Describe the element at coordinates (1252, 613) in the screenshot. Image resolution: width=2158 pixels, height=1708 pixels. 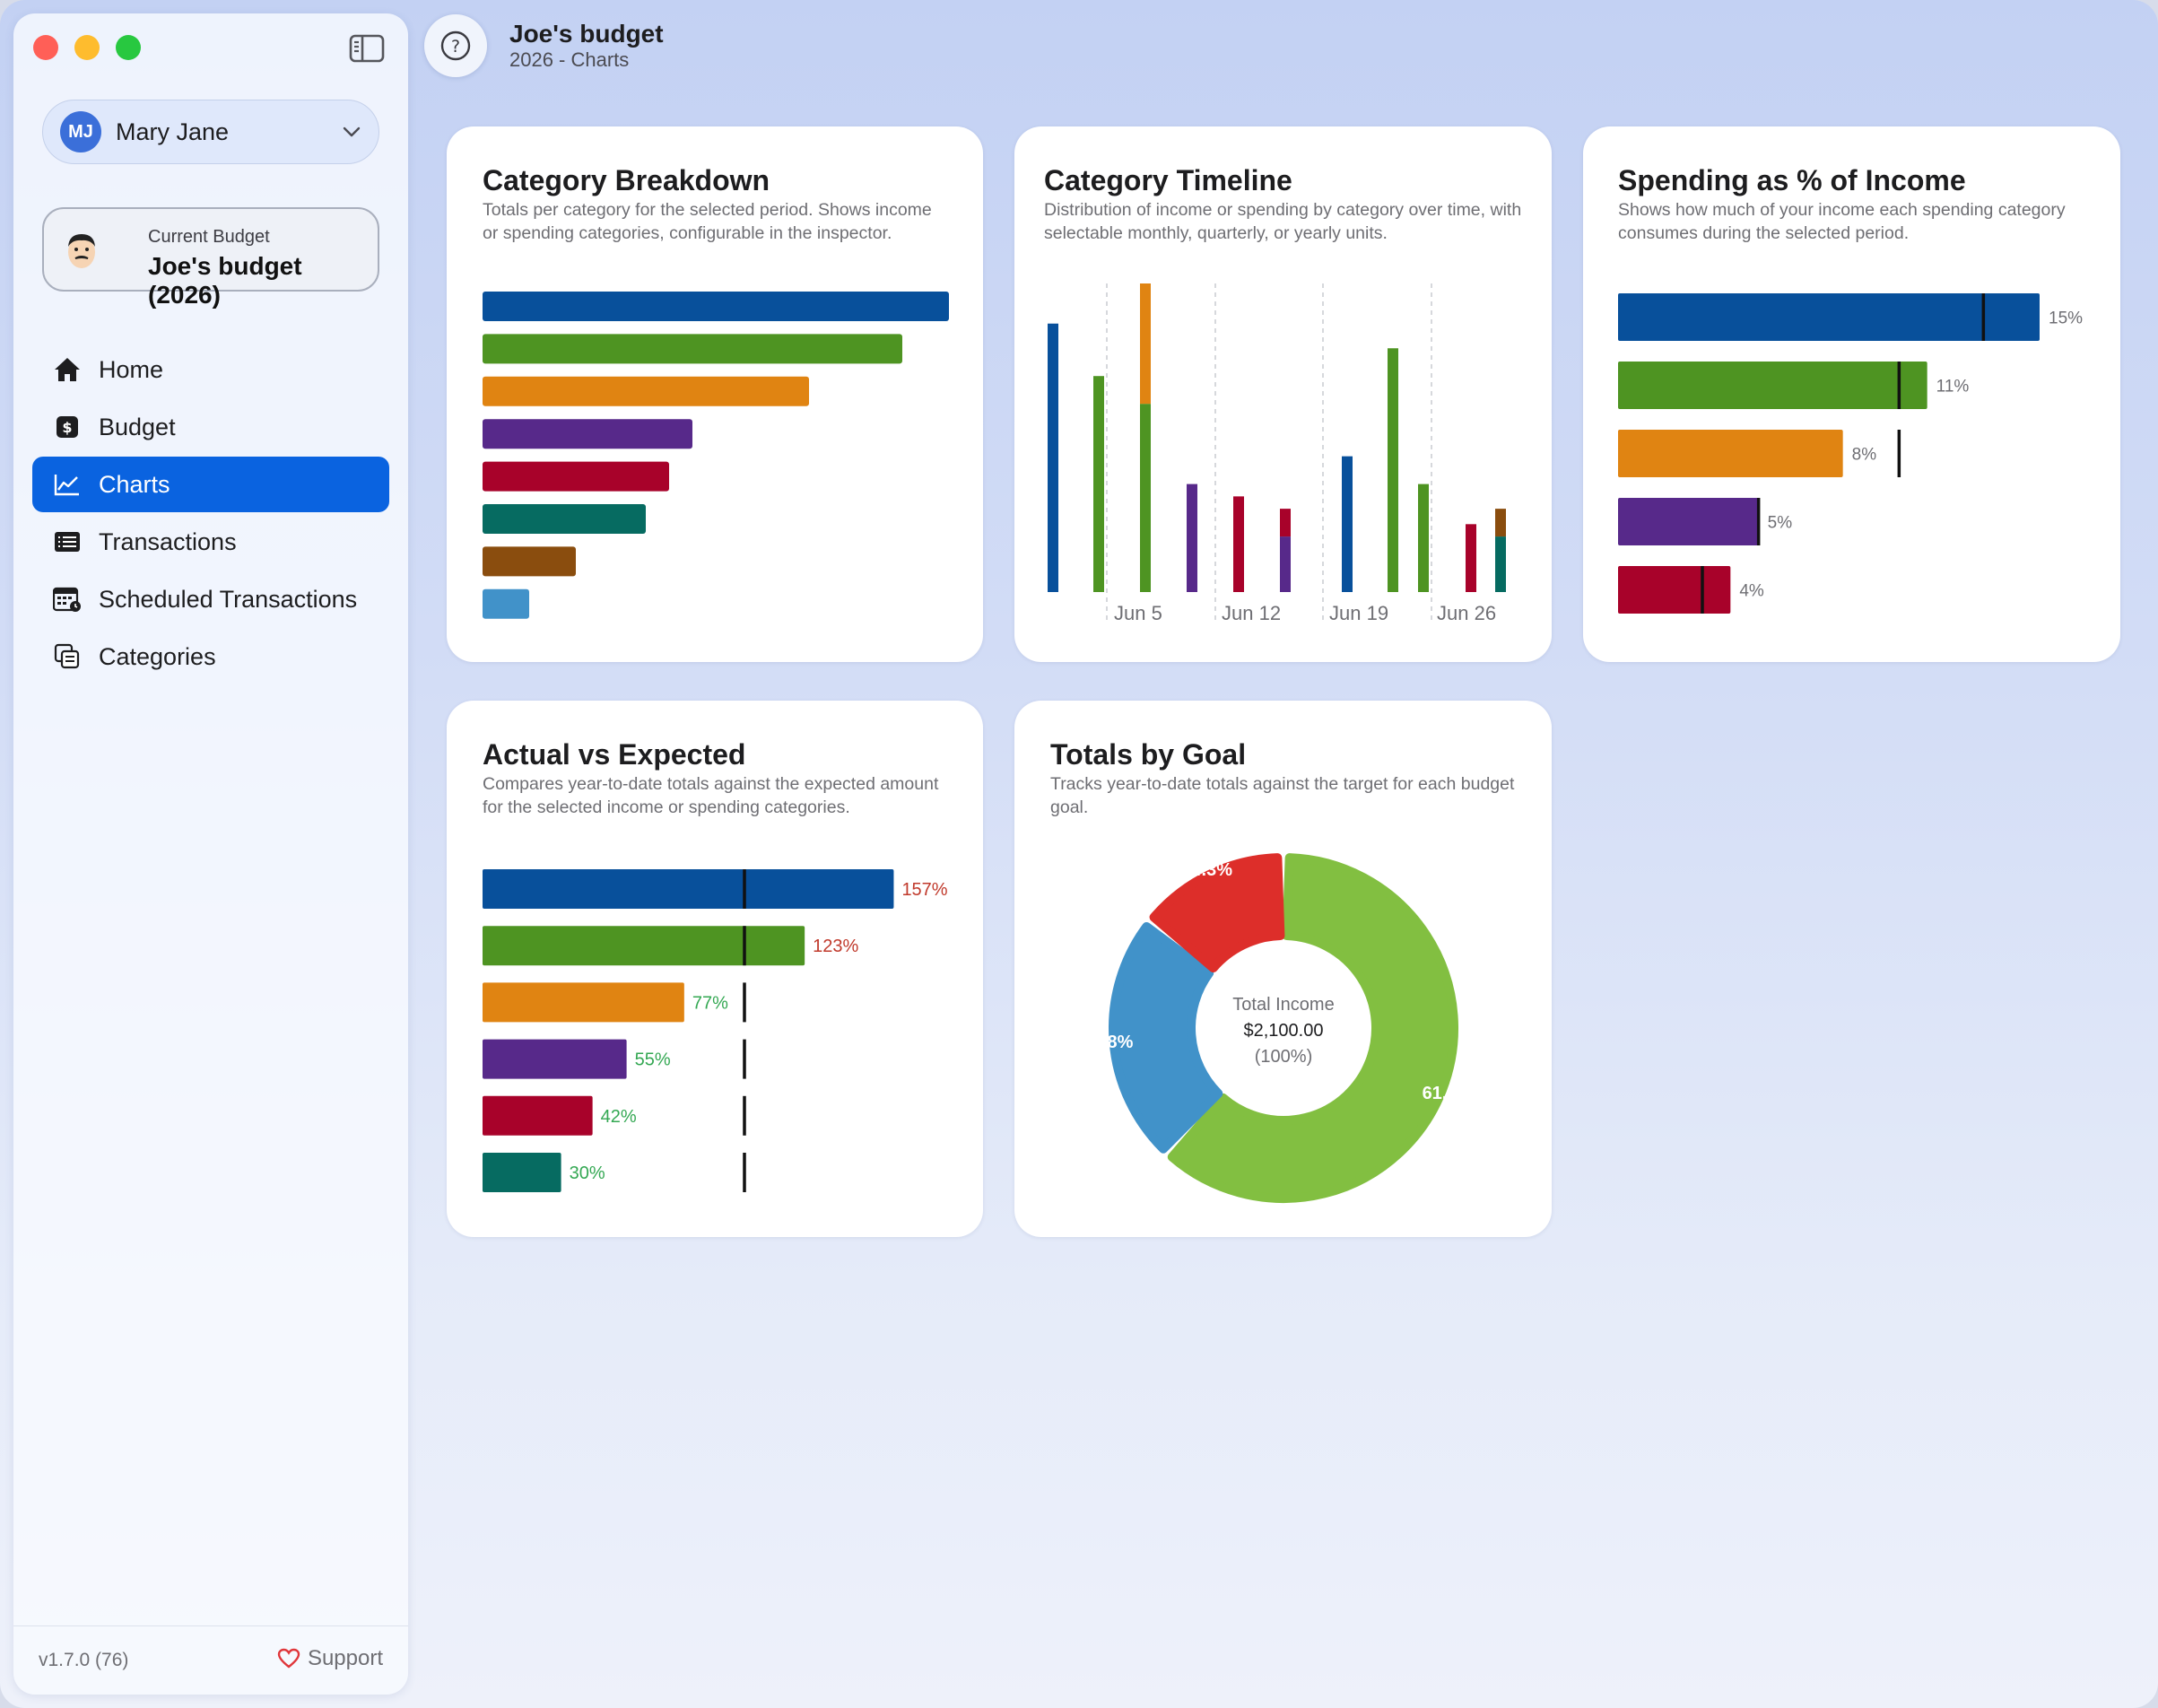
I see `x-tick-label: Jun 12` at that location.